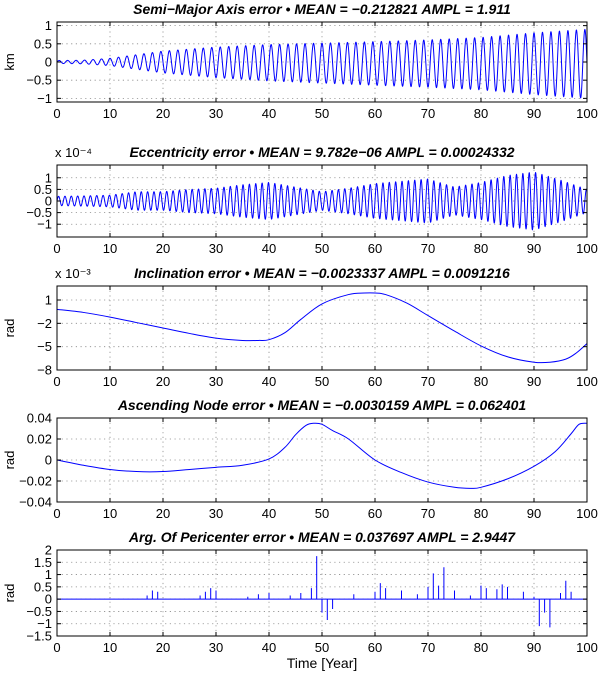 The height and width of the screenshot is (676, 600). What do you see at coordinates (48, 550) in the screenshot?
I see `y-tick-label: 2` at bounding box center [48, 550].